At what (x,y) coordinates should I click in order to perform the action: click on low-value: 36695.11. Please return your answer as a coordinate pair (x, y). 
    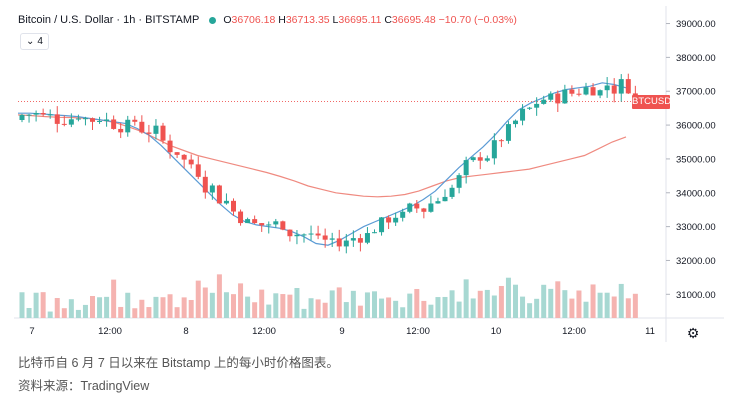
    Looking at the image, I should click on (360, 20).